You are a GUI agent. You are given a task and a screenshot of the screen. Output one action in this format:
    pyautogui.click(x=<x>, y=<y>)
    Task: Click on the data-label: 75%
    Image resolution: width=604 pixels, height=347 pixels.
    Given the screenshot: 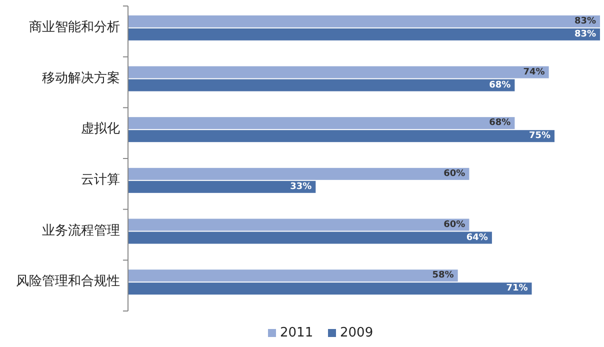 What is the action you would take?
    pyautogui.click(x=539, y=136)
    